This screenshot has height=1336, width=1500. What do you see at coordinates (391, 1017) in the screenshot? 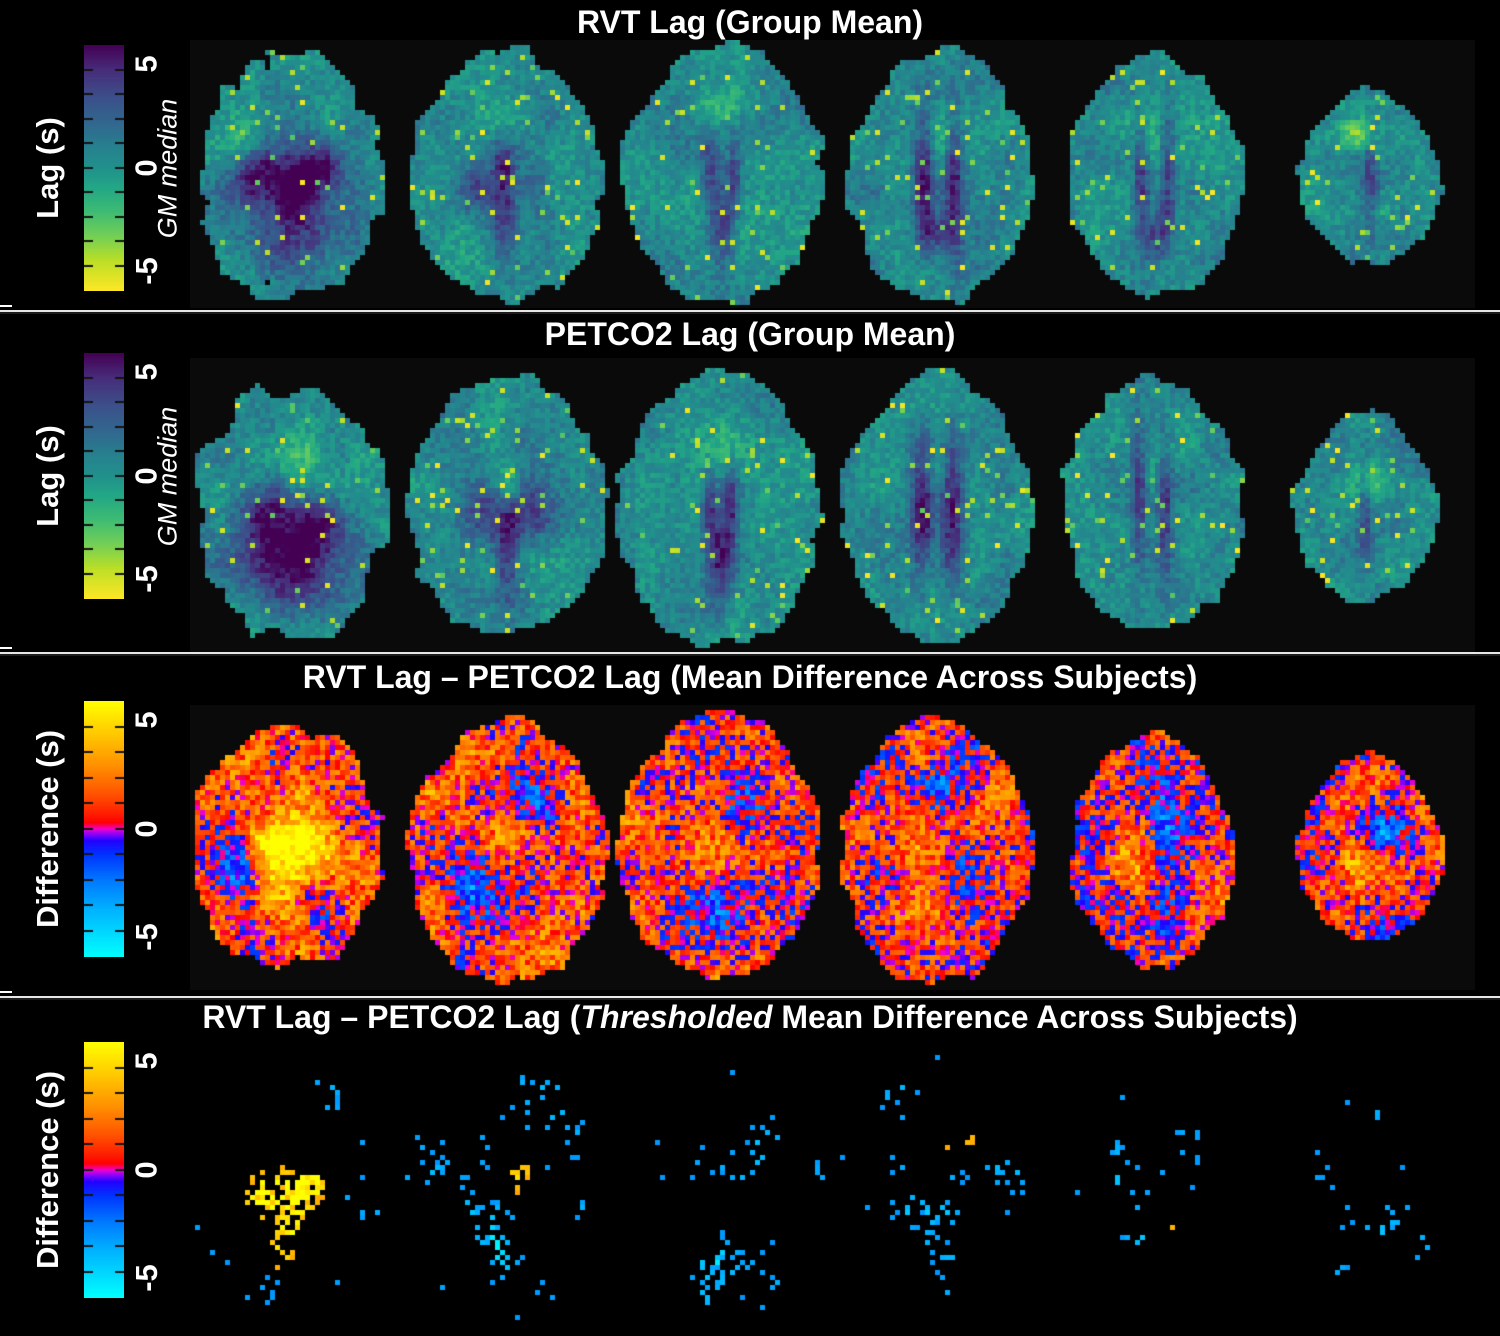
I see `panel-title-text: RVT Lag – PETCO2 Lag (` at bounding box center [391, 1017].